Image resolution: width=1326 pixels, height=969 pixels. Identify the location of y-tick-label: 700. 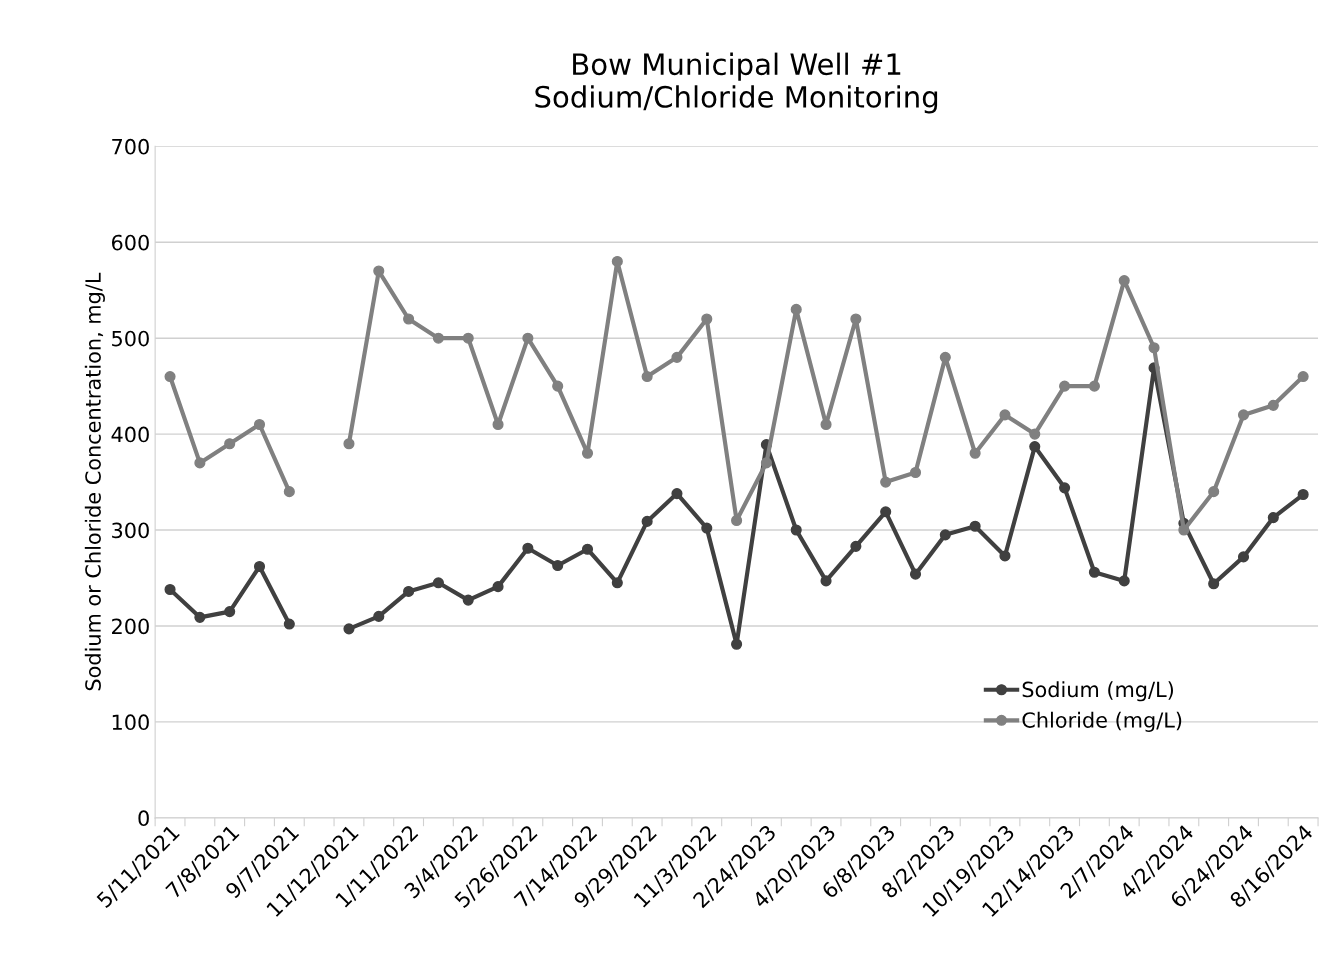
(130, 146).